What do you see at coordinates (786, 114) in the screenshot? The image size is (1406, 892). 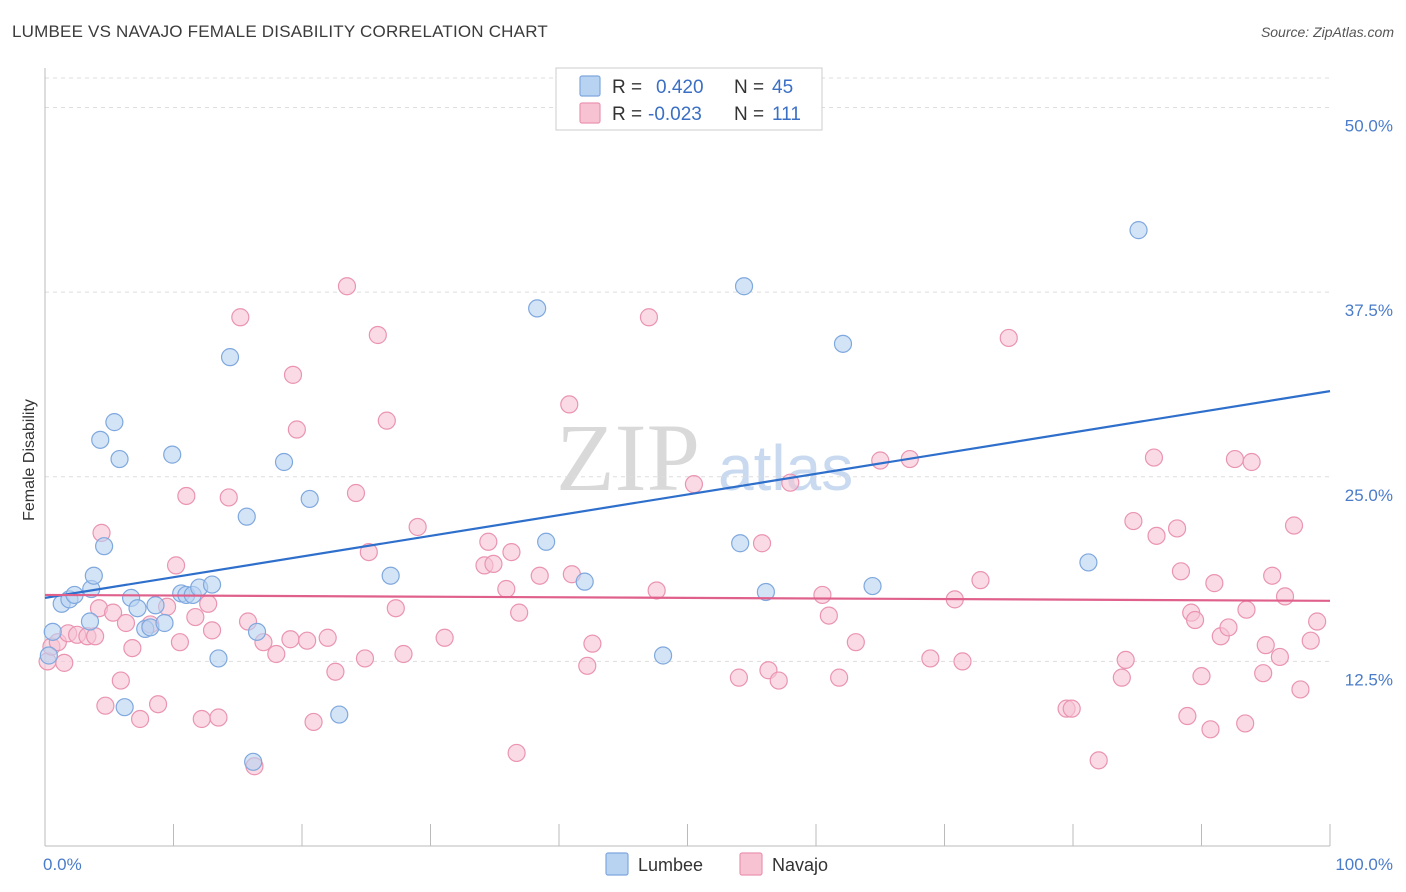 I see `legend-n-value-navajo: 111` at bounding box center [786, 114].